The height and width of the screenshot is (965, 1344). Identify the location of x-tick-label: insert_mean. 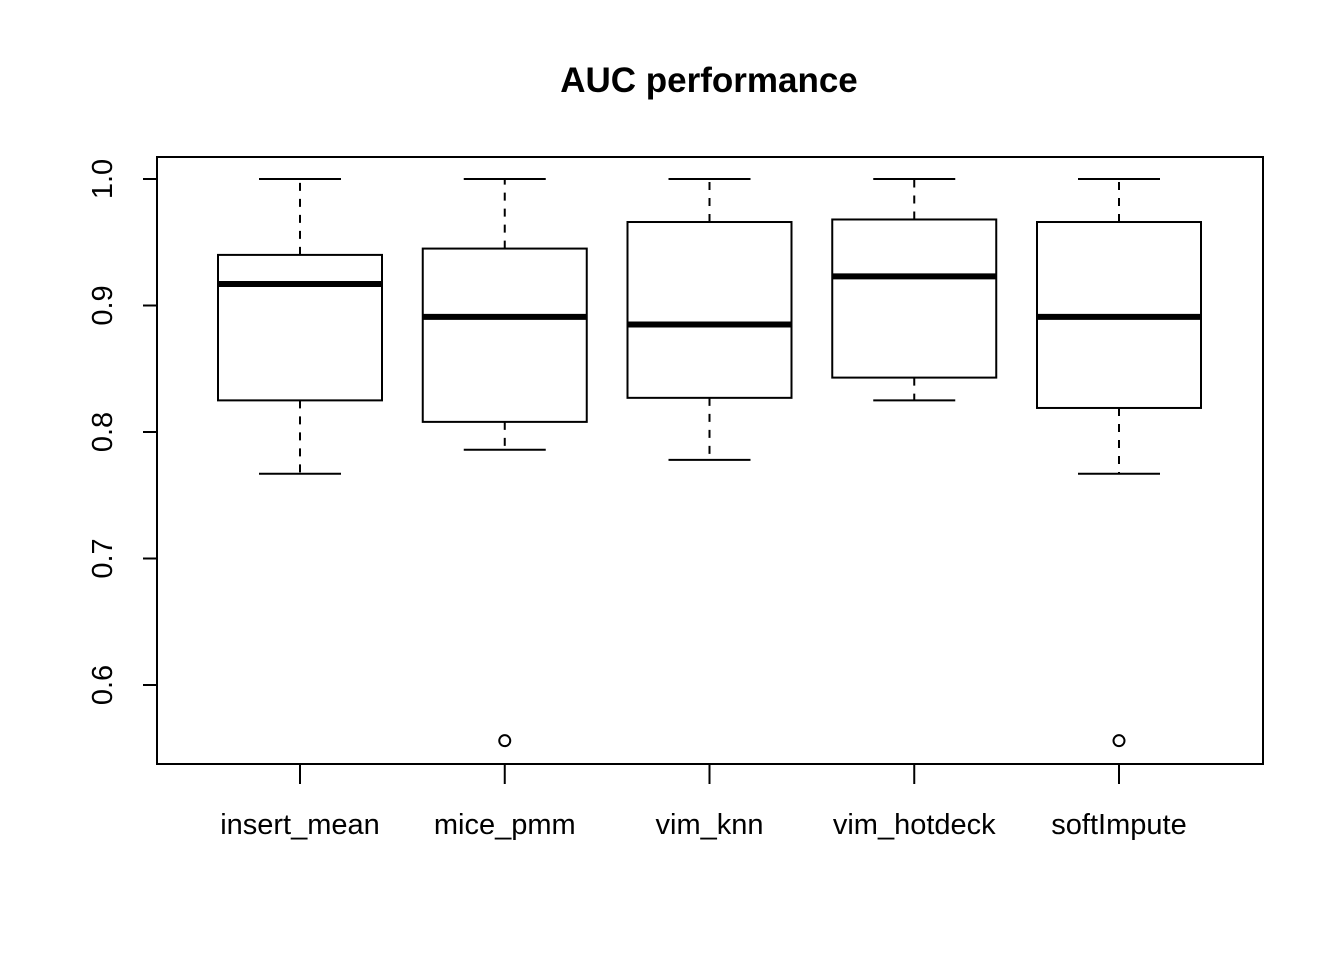
(300, 825).